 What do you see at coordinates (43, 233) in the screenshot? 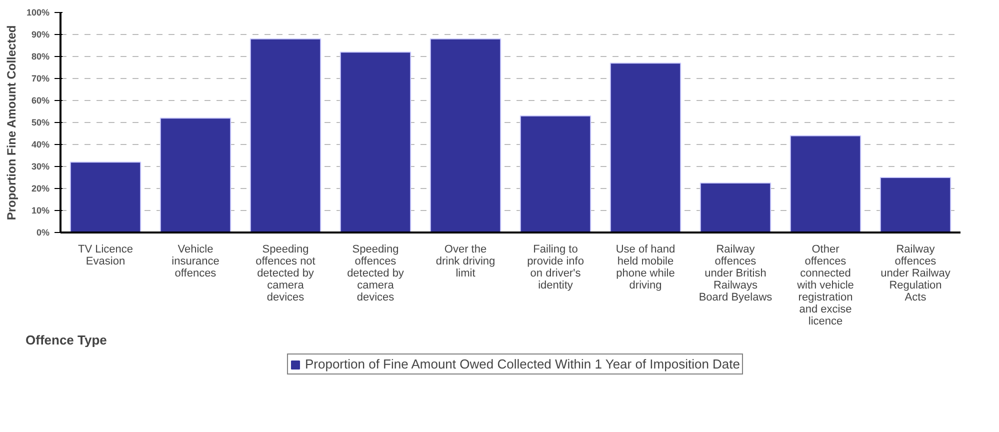
I see `y-tick-label: 0%` at bounding box center [43, 233].